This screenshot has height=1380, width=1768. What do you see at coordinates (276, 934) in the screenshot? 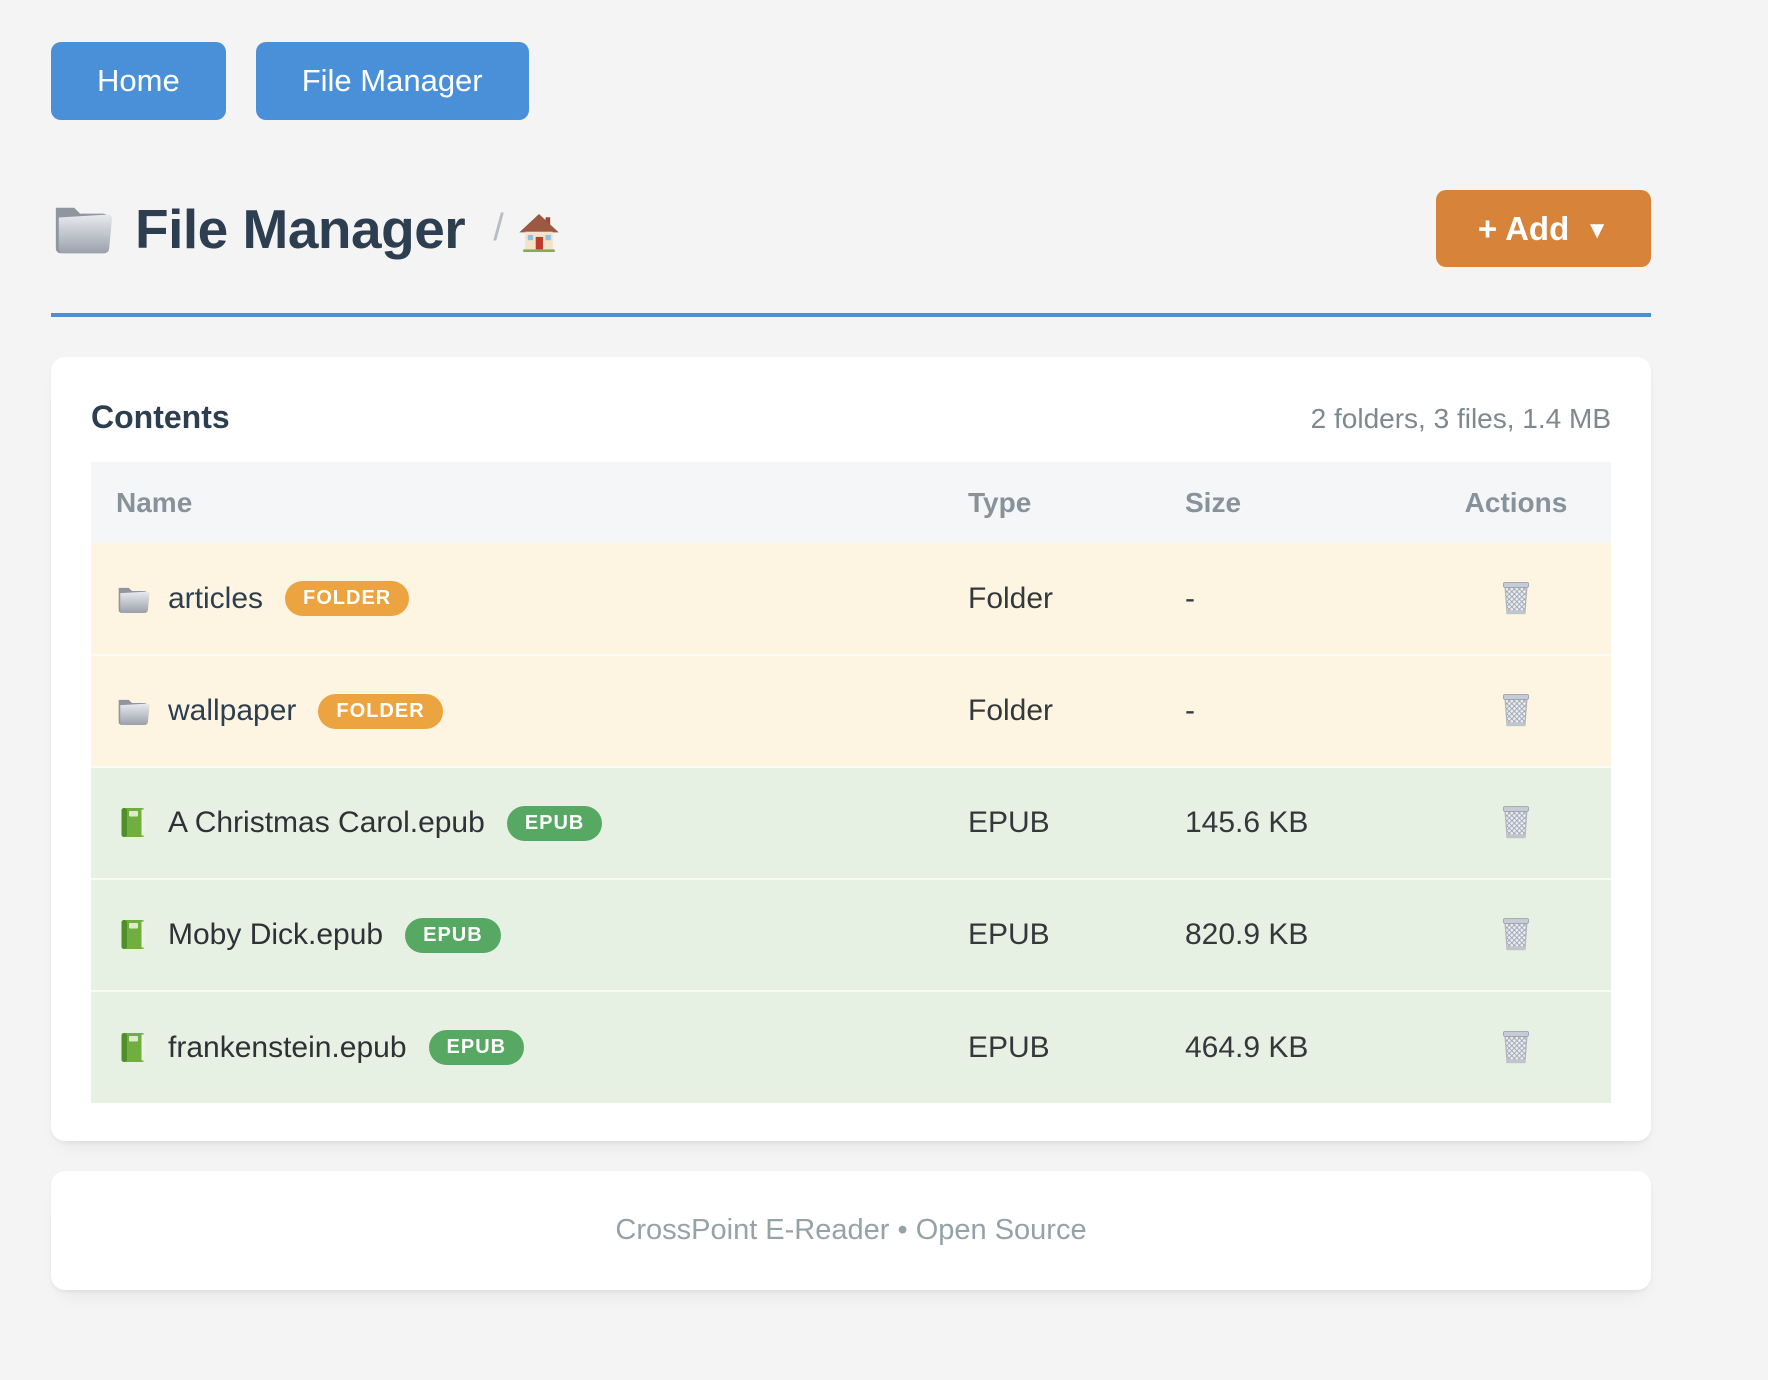
I see `file-name: Moby Dick.epub` at bounding box center [276, 934].